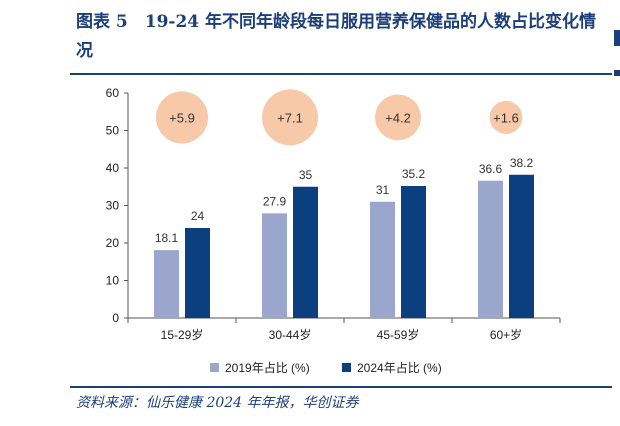 Image resolution: width=620 pixels, height=426 pixels. I want to click on data-label: 27.9, so click(275, 201).